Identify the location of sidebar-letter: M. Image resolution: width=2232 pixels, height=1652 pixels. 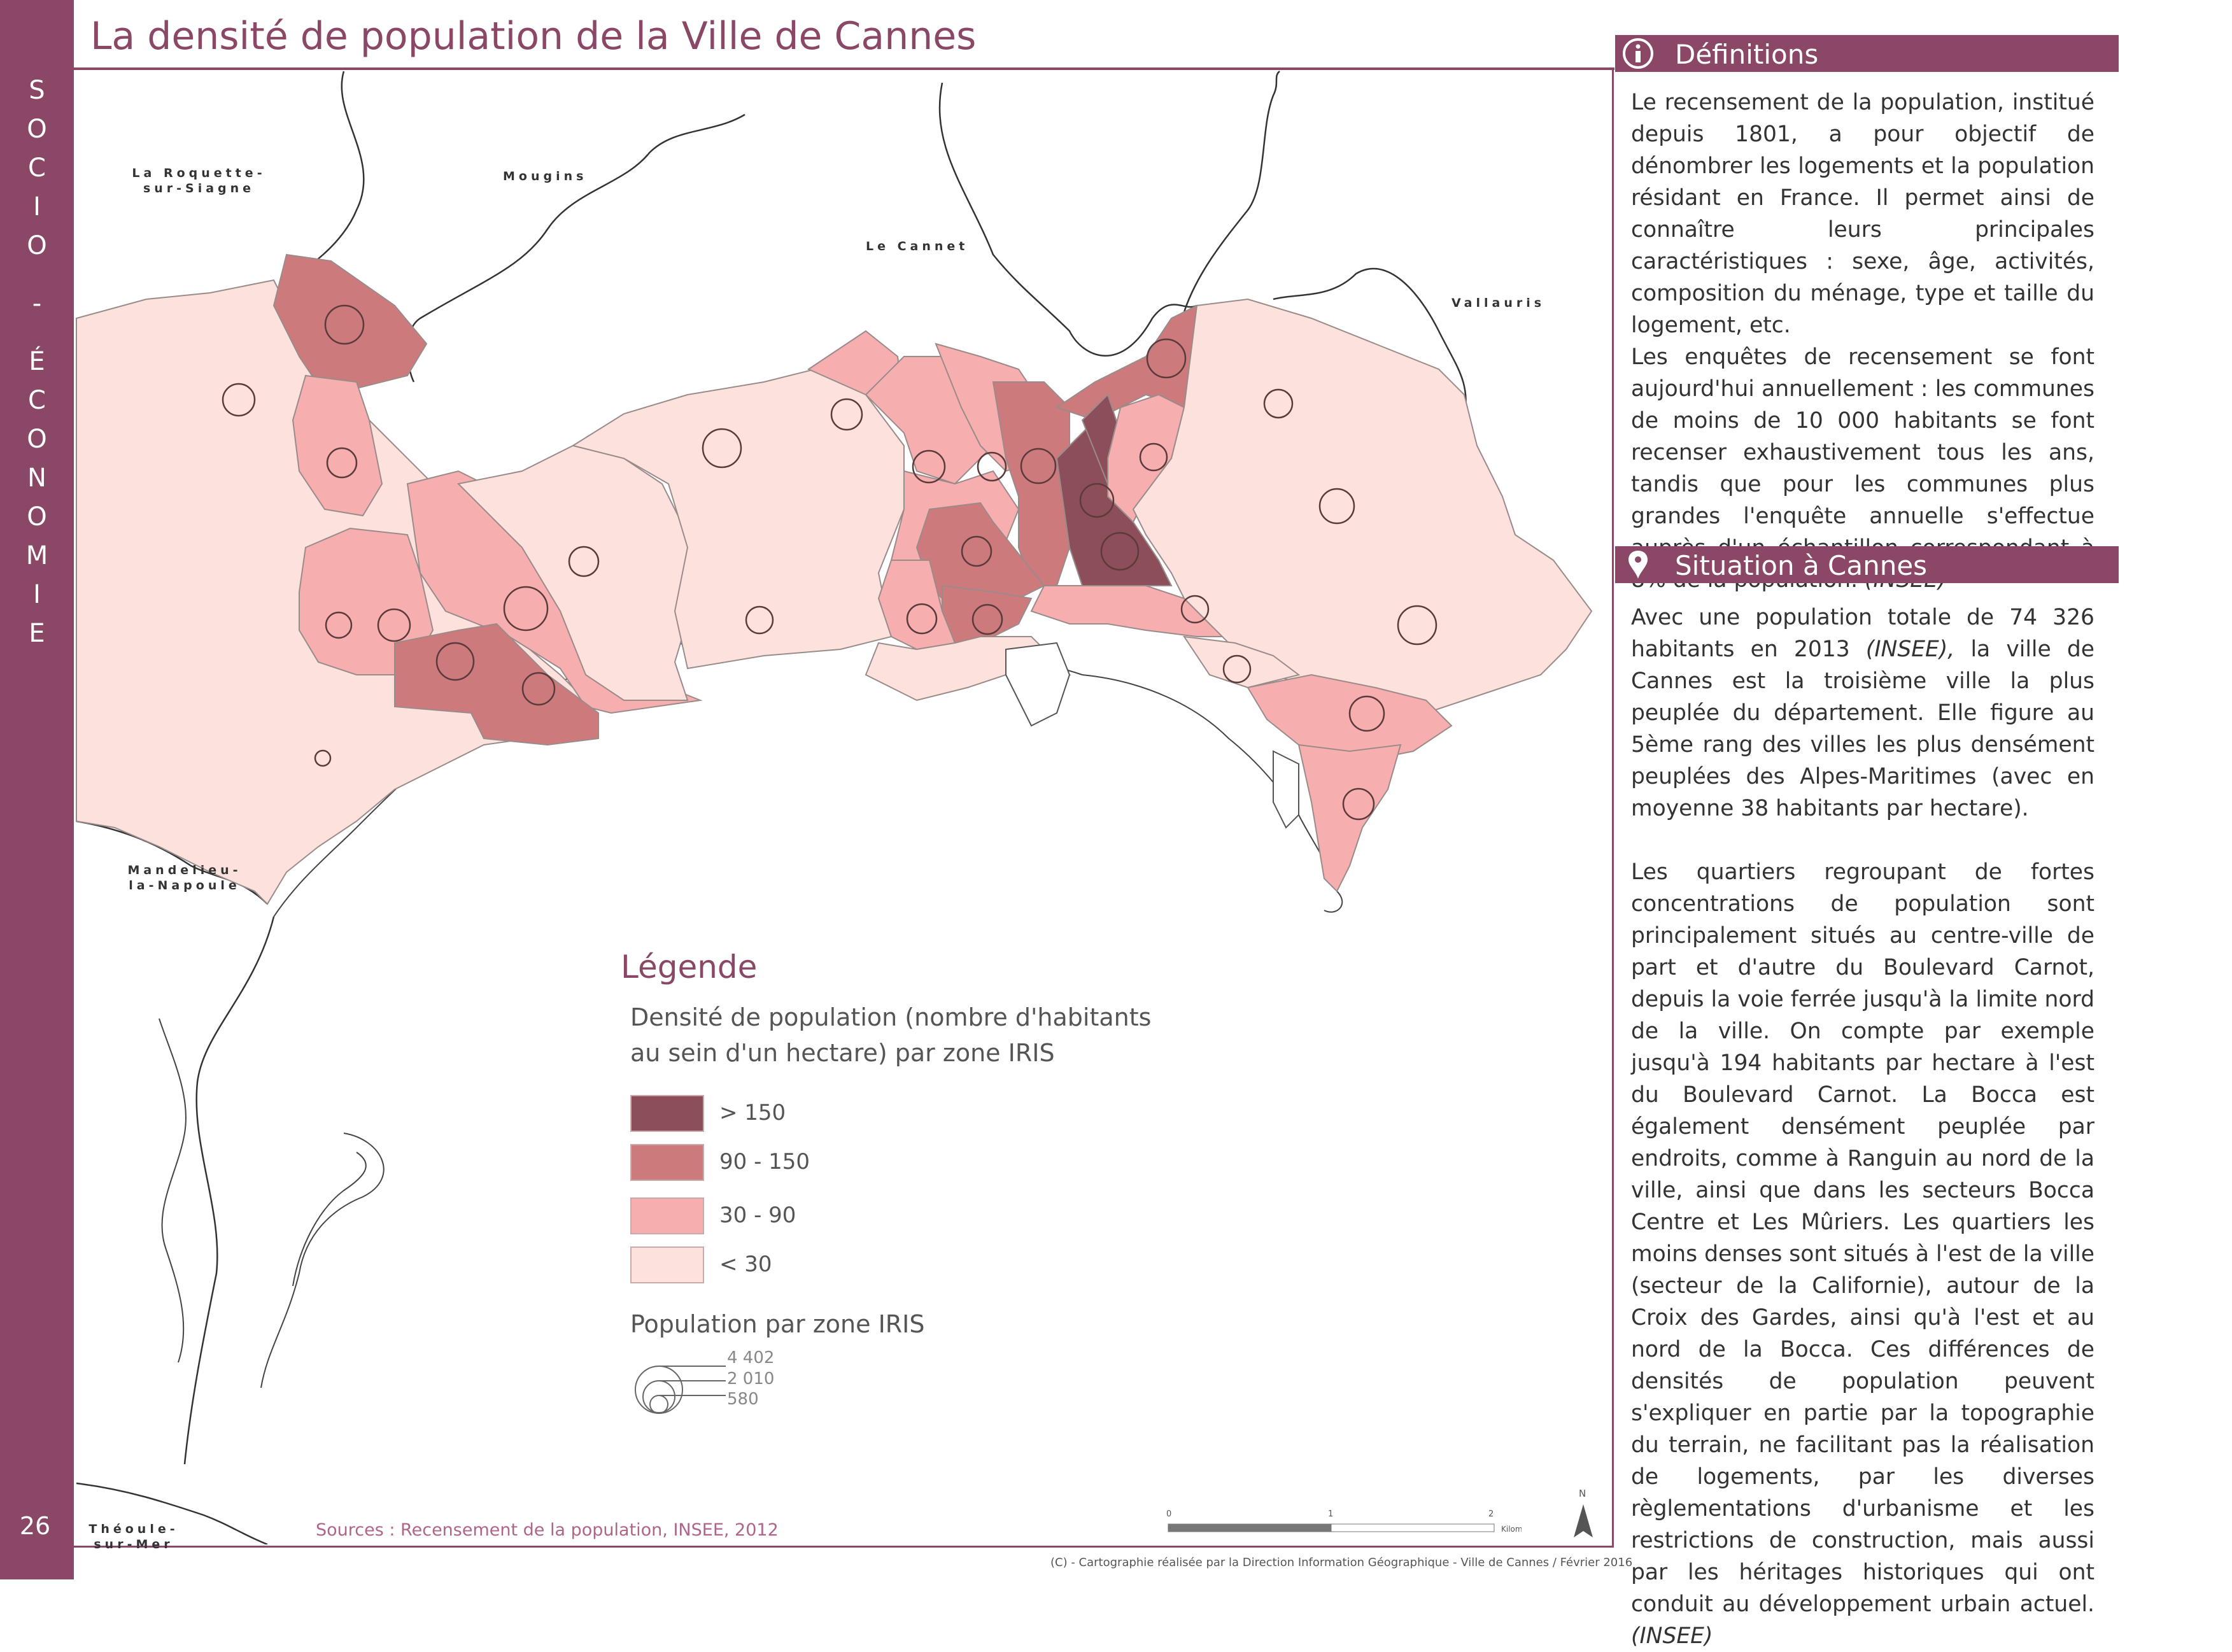
(36, 555).